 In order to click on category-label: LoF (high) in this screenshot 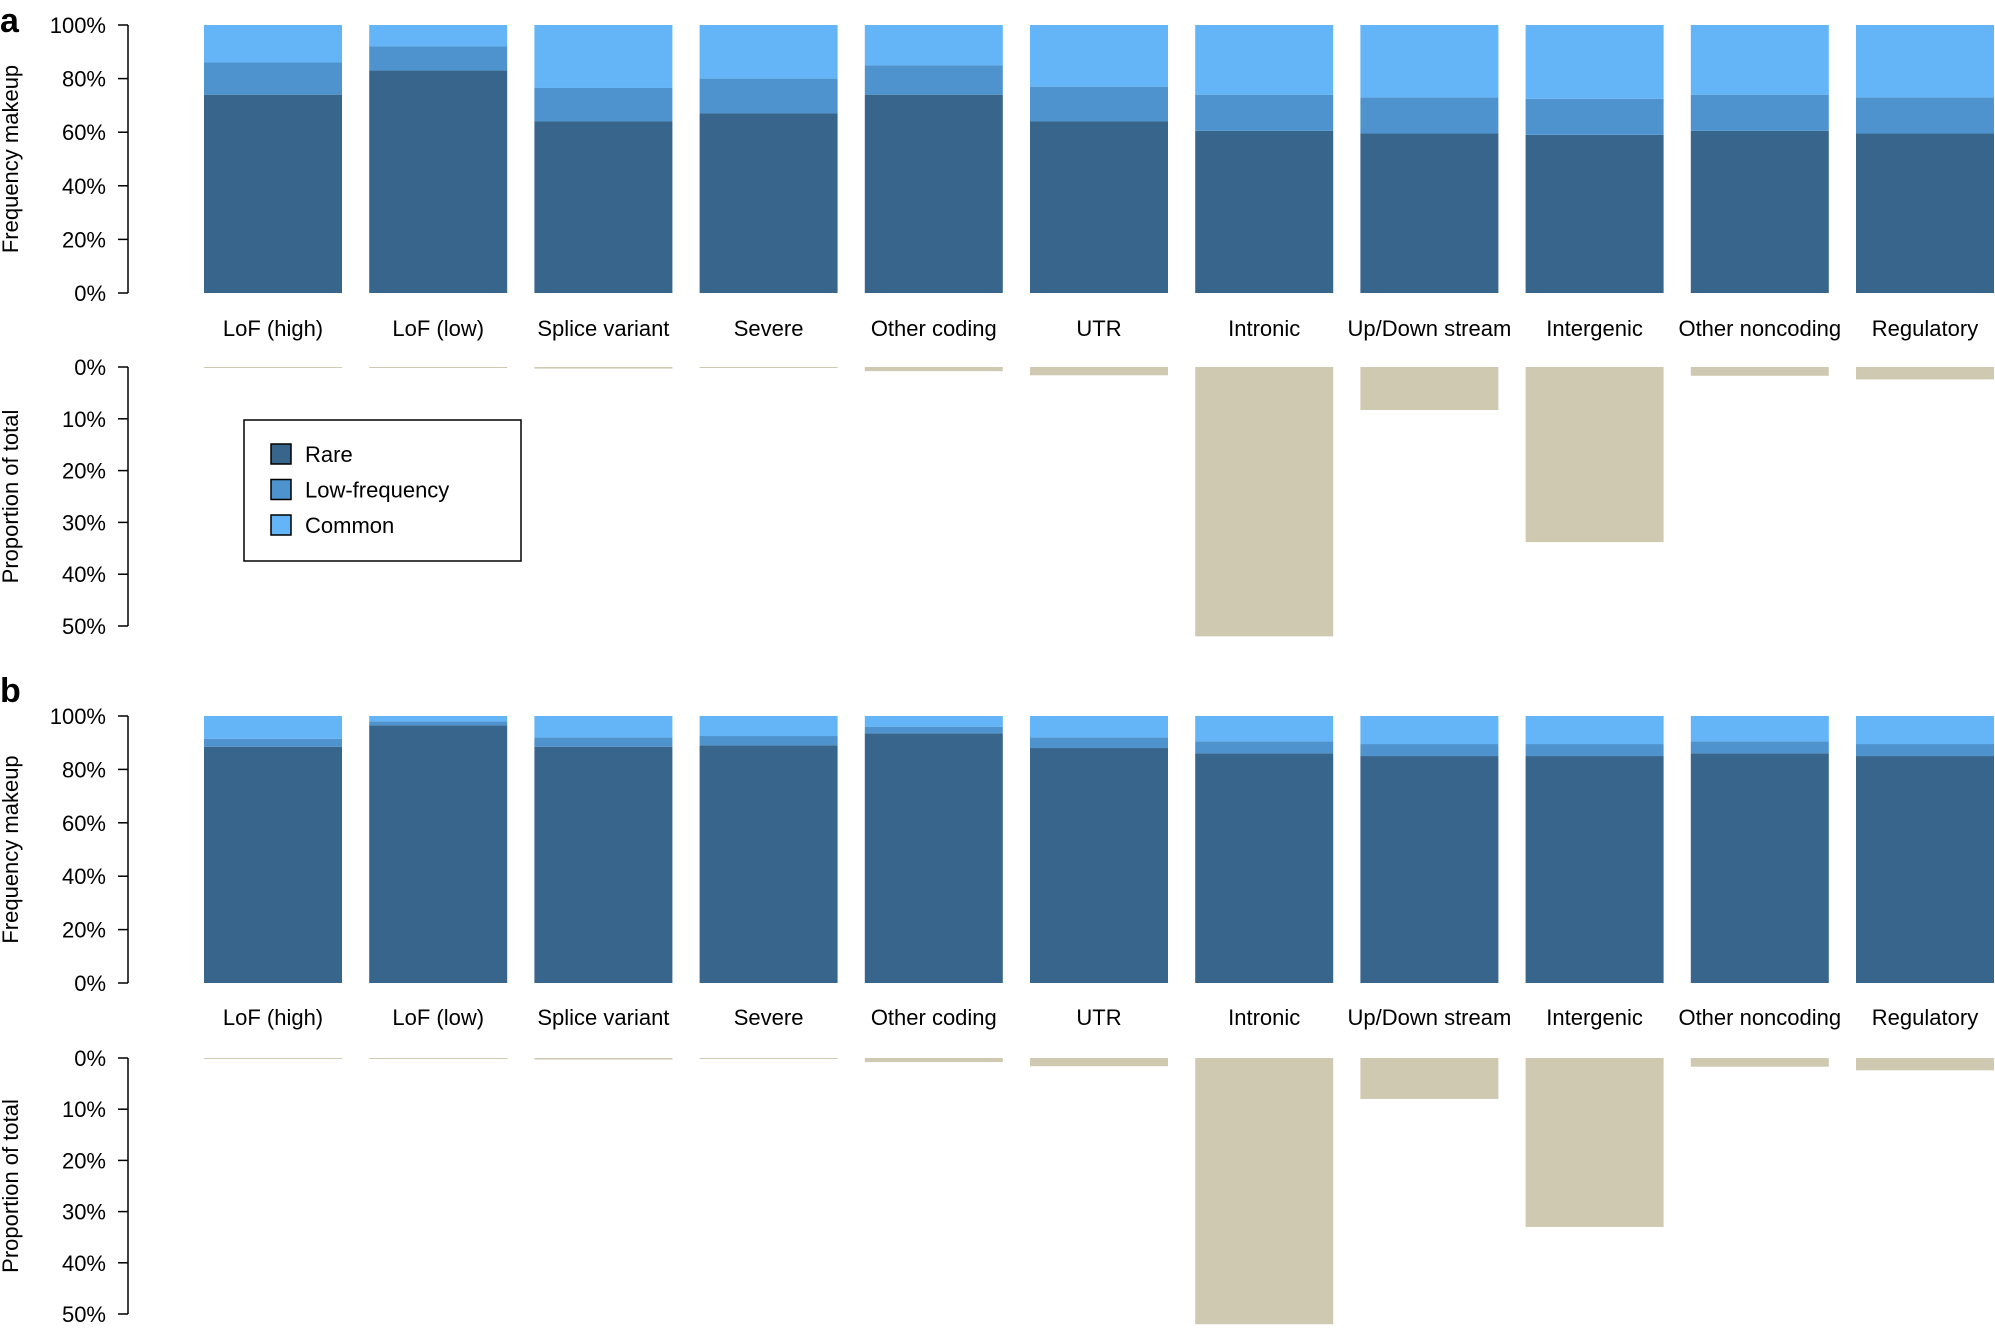, I will do `click(273, 1017)`.